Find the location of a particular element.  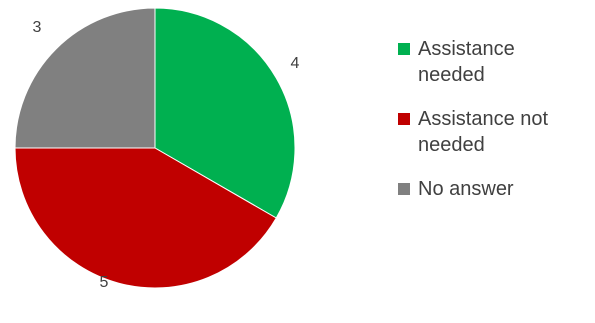

legend-item-assistance-not-needed: Assistance not needed is located at coordinates (493, 132).